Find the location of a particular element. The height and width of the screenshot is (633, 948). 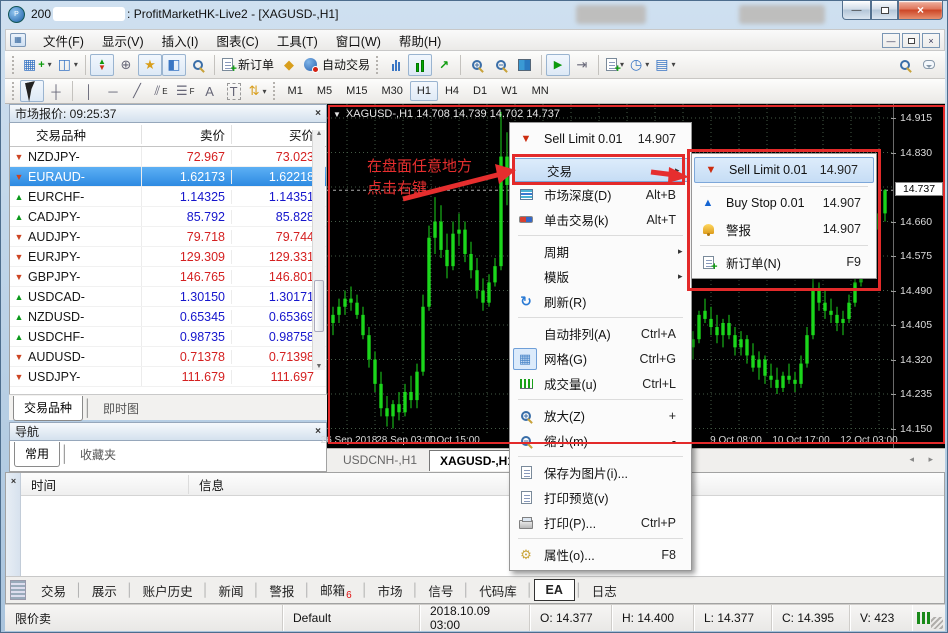

bar-chart-mode-button is located at coordinates (396, 65).